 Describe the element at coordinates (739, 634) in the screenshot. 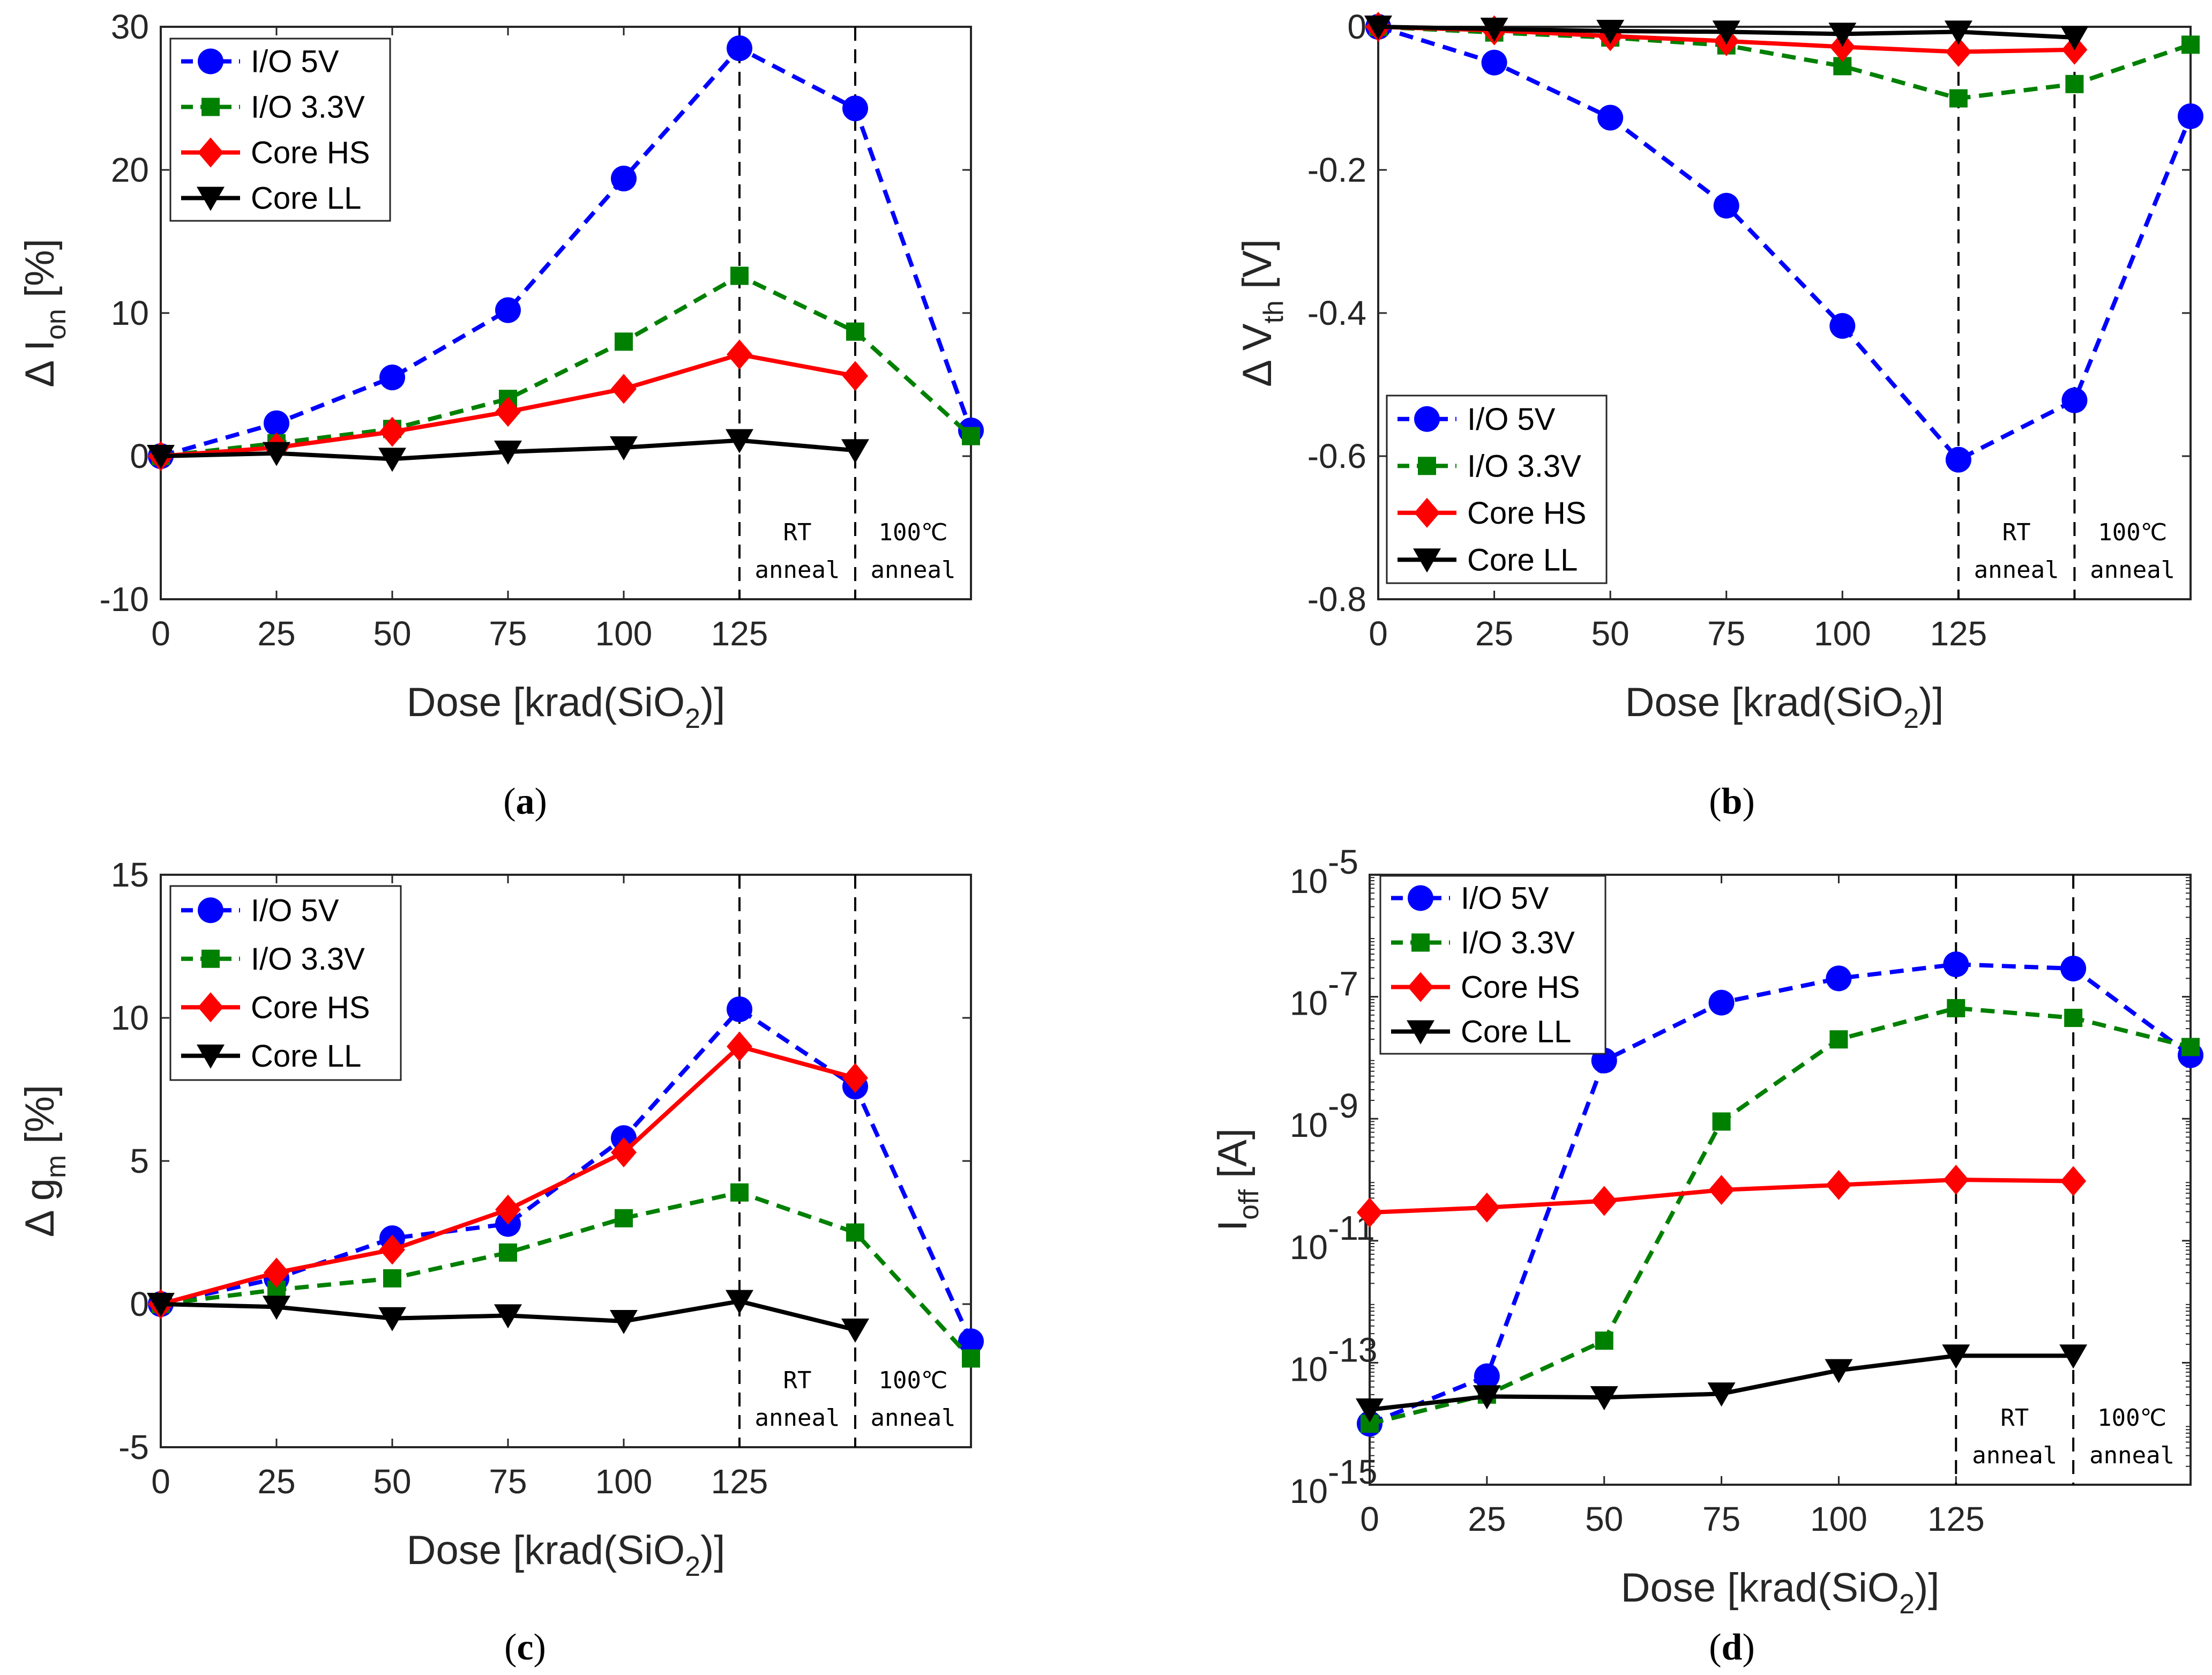

I see `x-tick-label: 125` at that location.